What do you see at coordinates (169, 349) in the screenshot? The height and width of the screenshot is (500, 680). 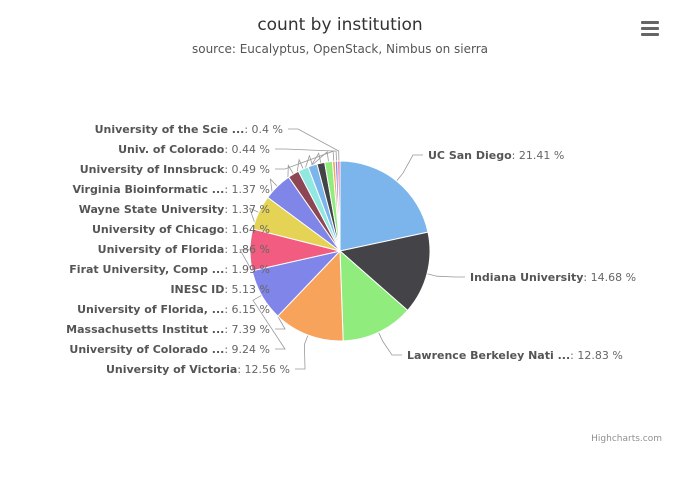 I see `data-label-university-of-colorado: University of Colorado ...: 9.24 %` at bounding box center [169, 349].